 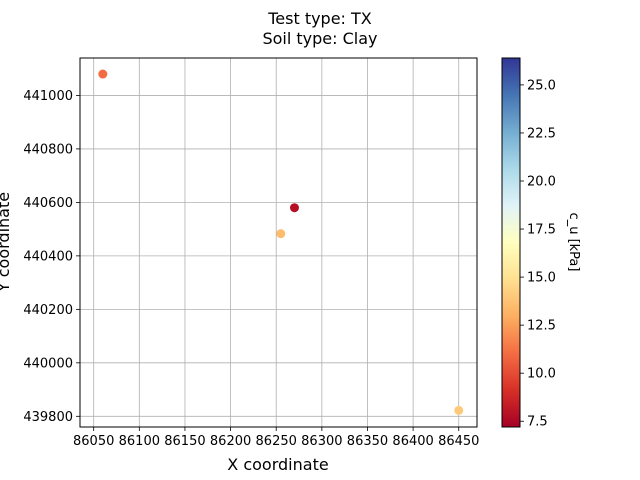 I want to click on x-tick-label: 86450, so click(x=458, y=441).